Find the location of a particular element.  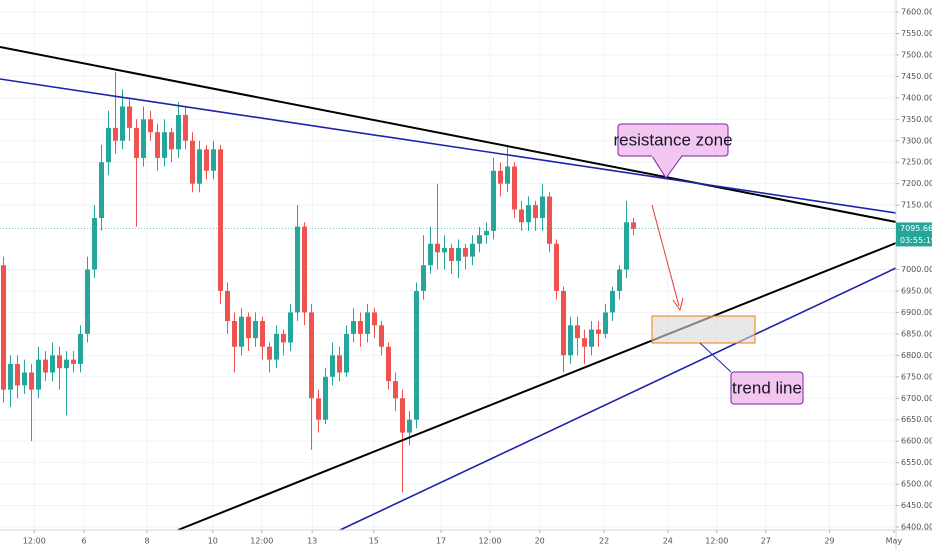

last-price-label: 7095.66 is located at coordinates (916, 228).